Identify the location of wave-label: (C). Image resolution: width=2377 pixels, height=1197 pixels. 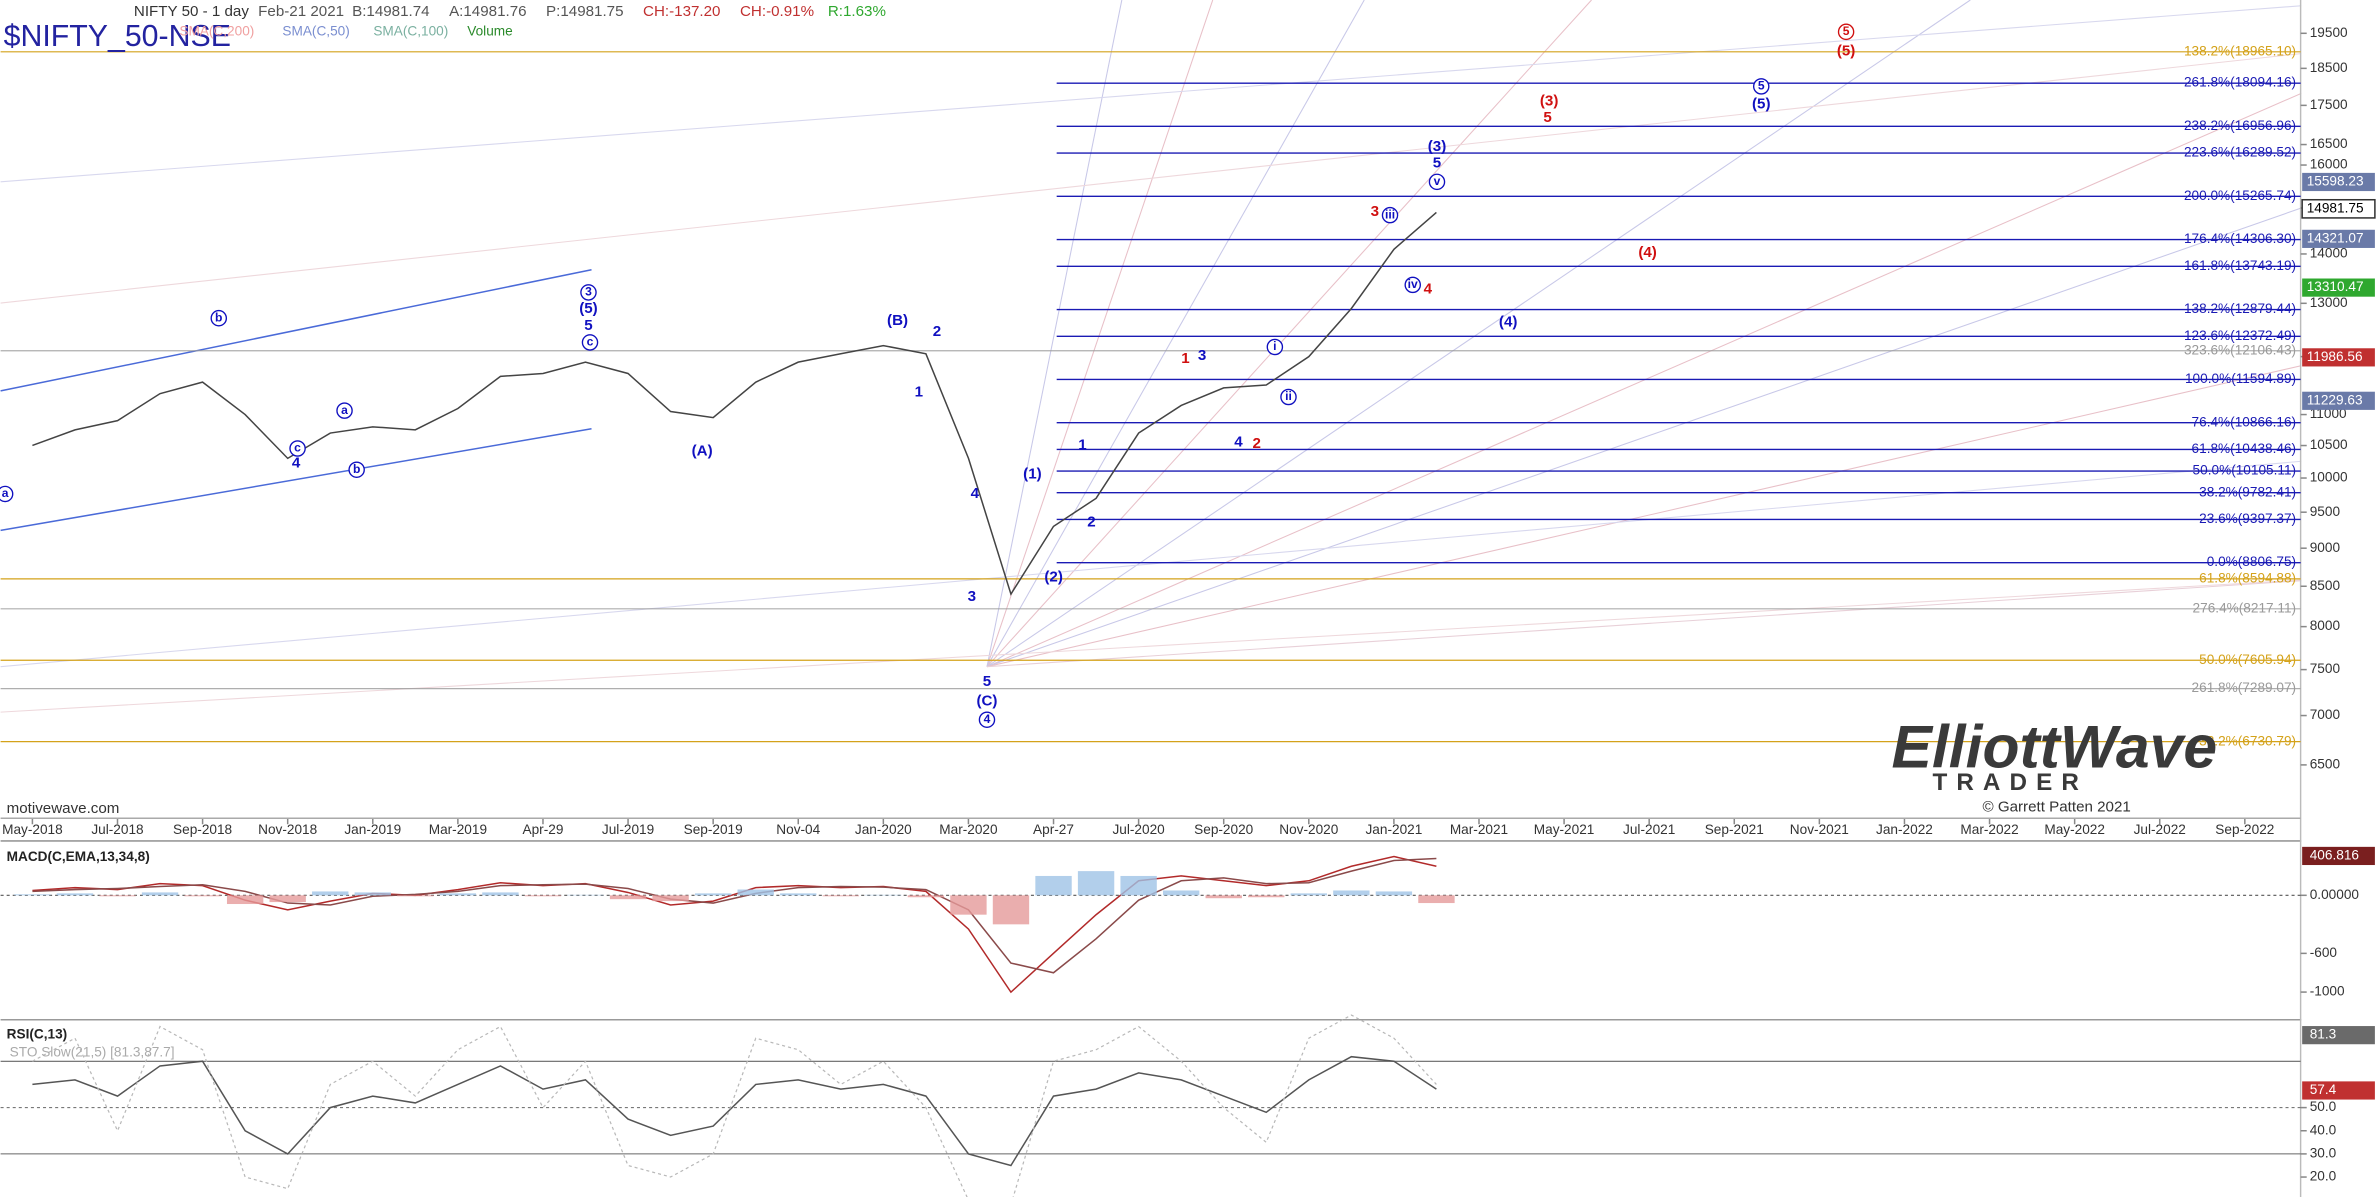
(986, 701).